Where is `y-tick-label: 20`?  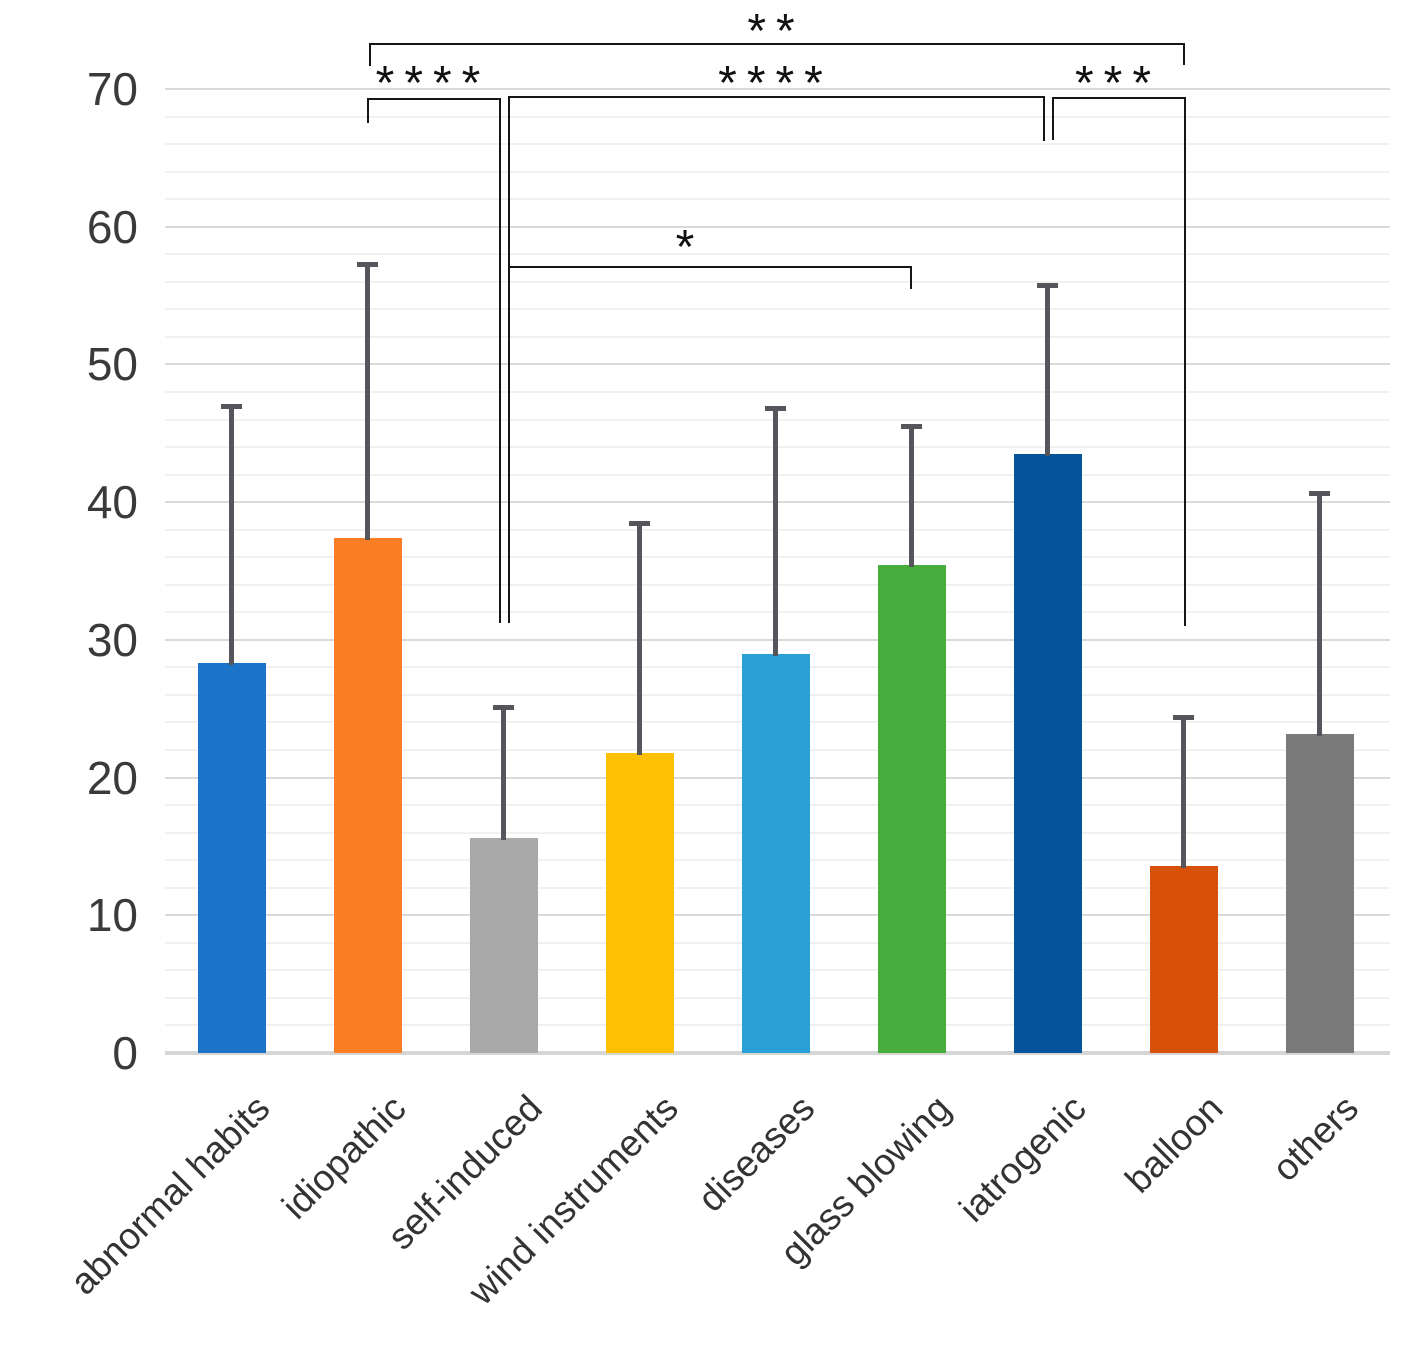
y-tick-label: 20 is located at coordinates (112, 777).